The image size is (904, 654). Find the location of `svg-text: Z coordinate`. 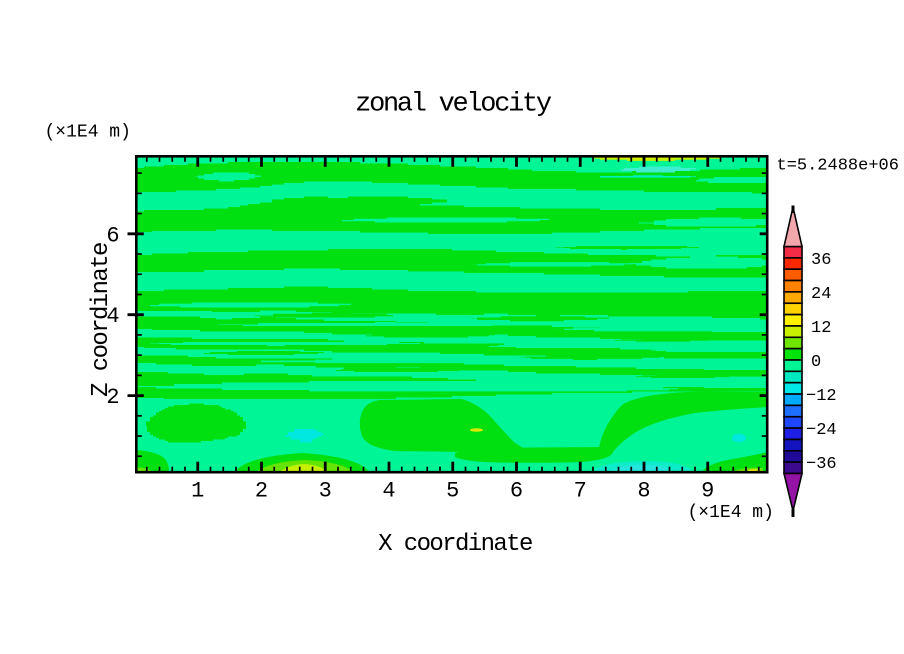

svg-text: Z coordinate is located at coordinates (101, 320).